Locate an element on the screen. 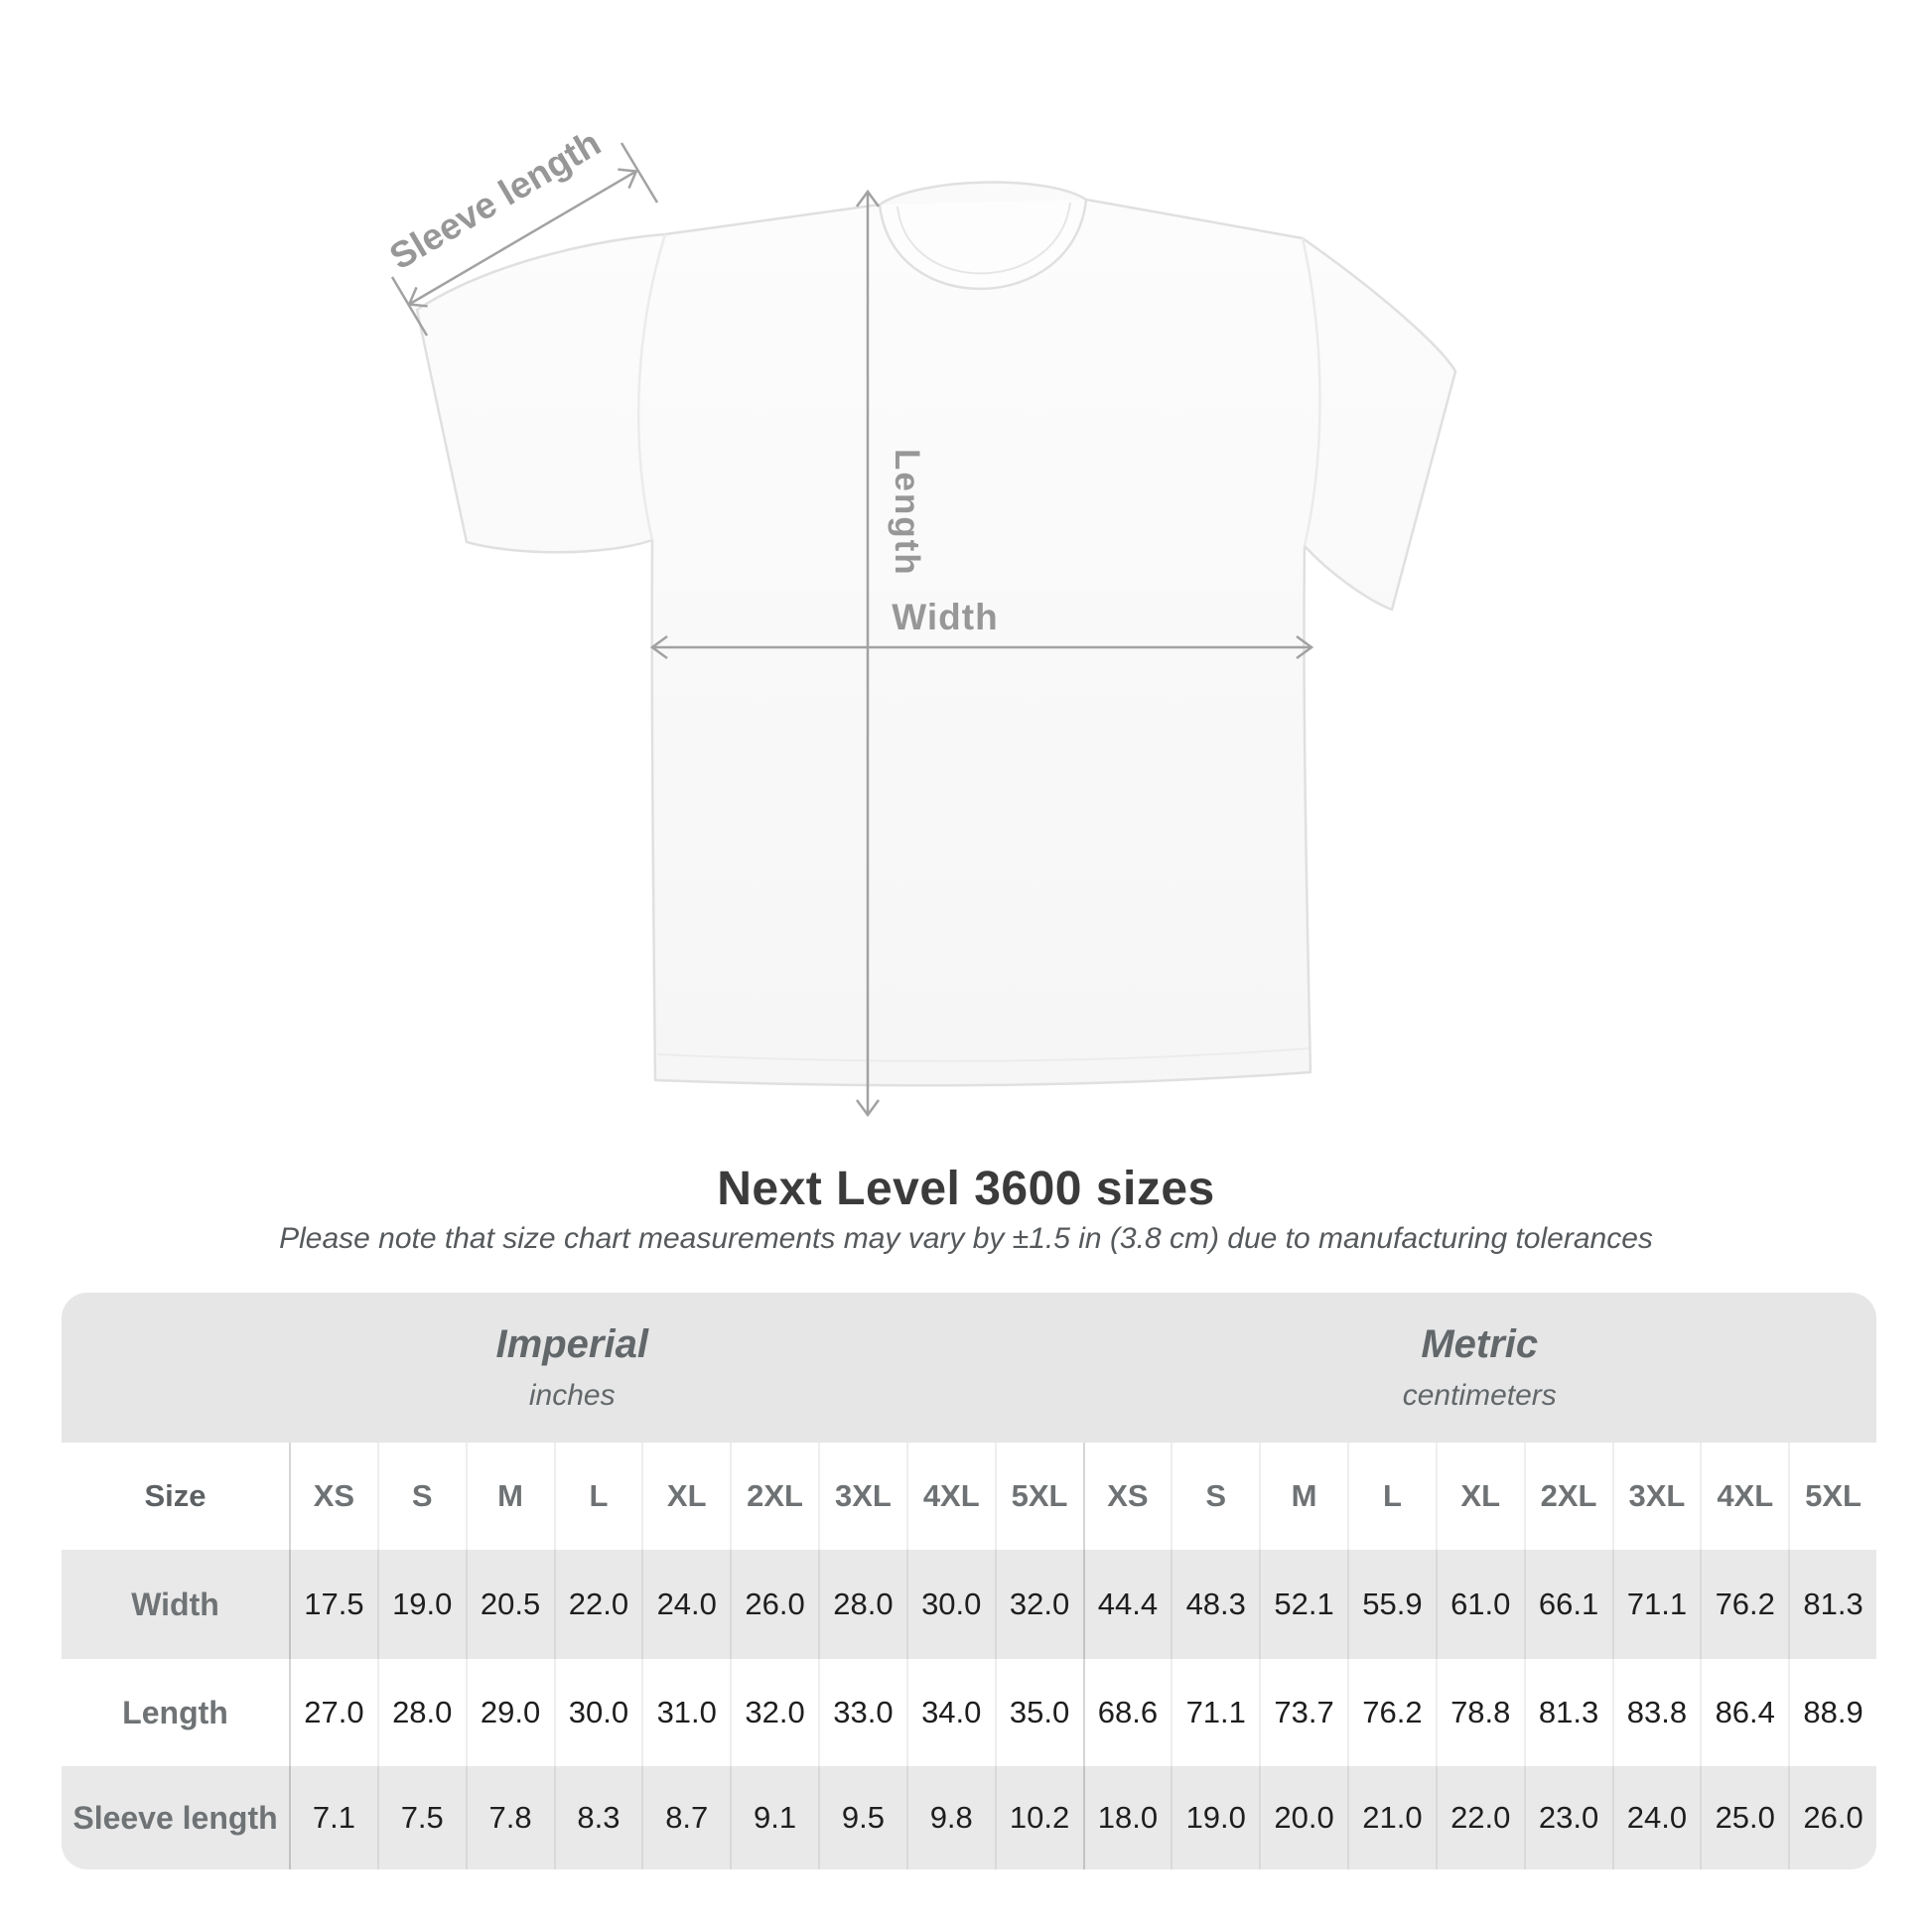  value-cell: 23.0 is located at coordinates (1568, 1818).